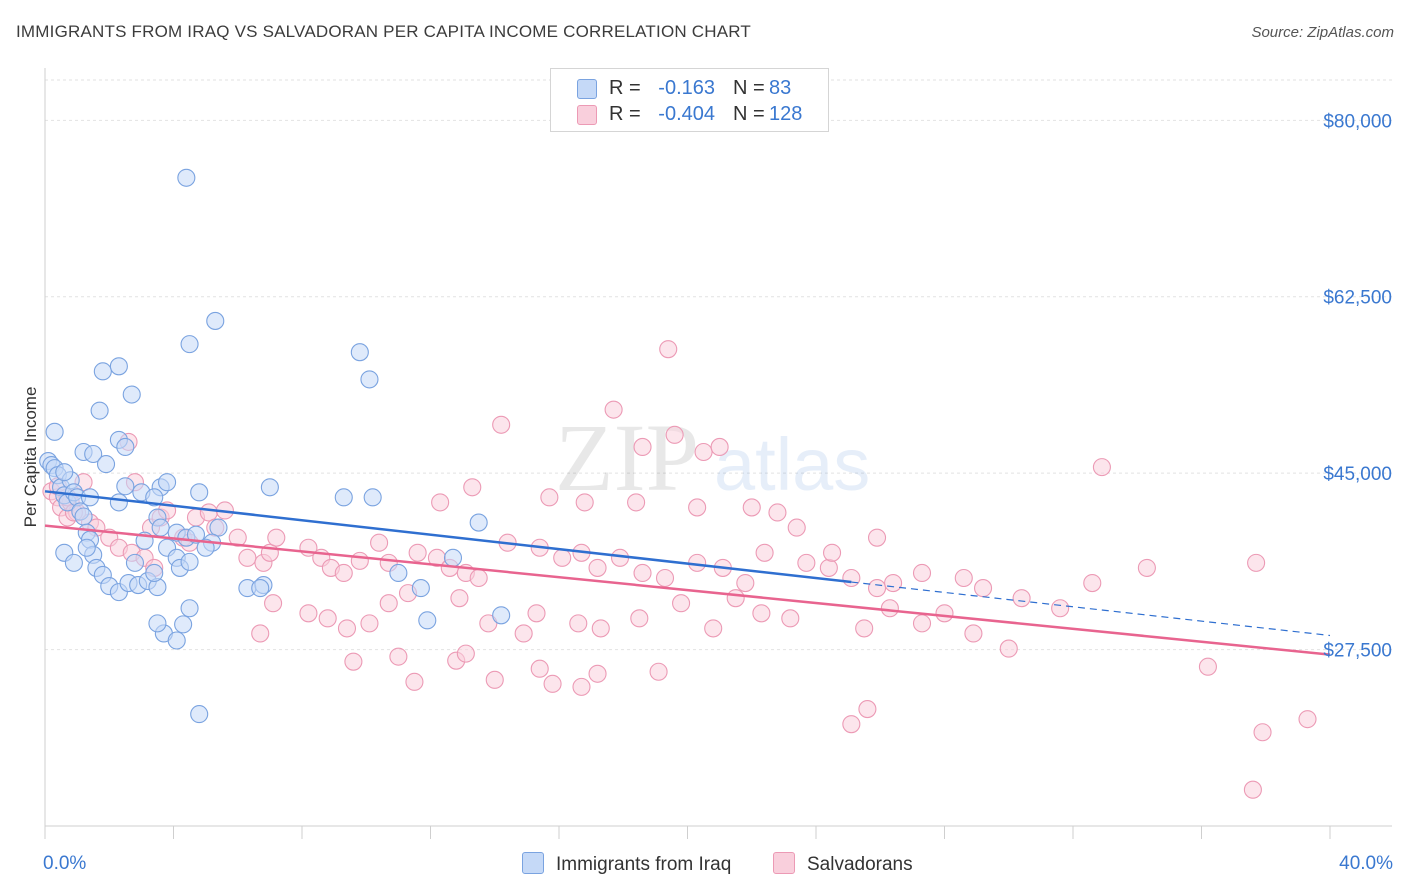 This screenshot has width=1406, height=892. Describe the element at coordinates (689, 100) in the screenshot. I see `correlation-legend: R = -0.163 N = 83 R = -0.404 N = 128` at that location.